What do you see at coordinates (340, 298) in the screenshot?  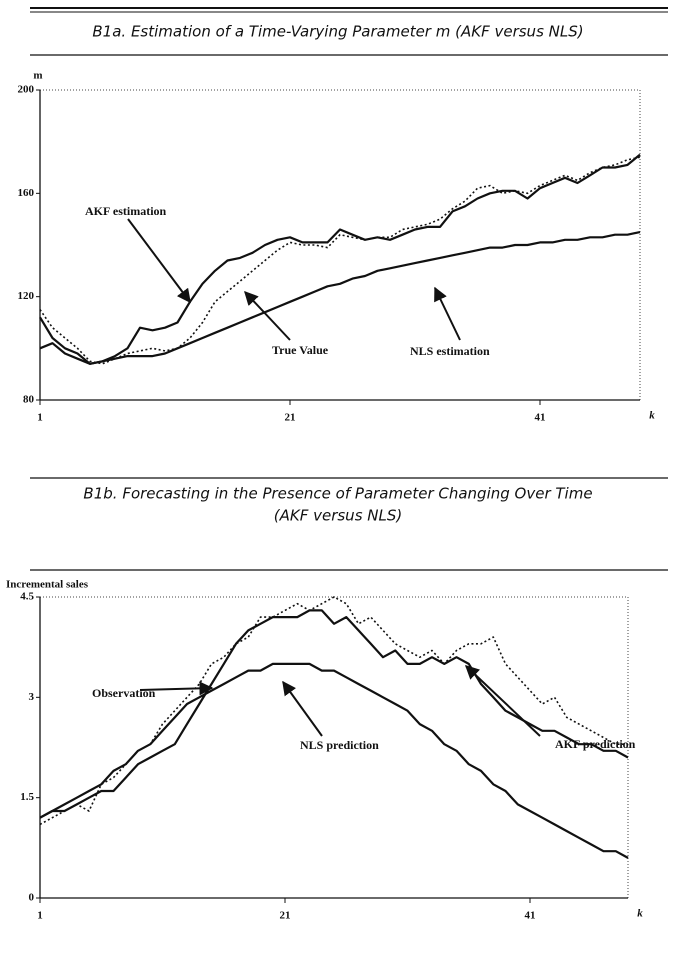 I see `line-series` at bounding box center [340, 298].